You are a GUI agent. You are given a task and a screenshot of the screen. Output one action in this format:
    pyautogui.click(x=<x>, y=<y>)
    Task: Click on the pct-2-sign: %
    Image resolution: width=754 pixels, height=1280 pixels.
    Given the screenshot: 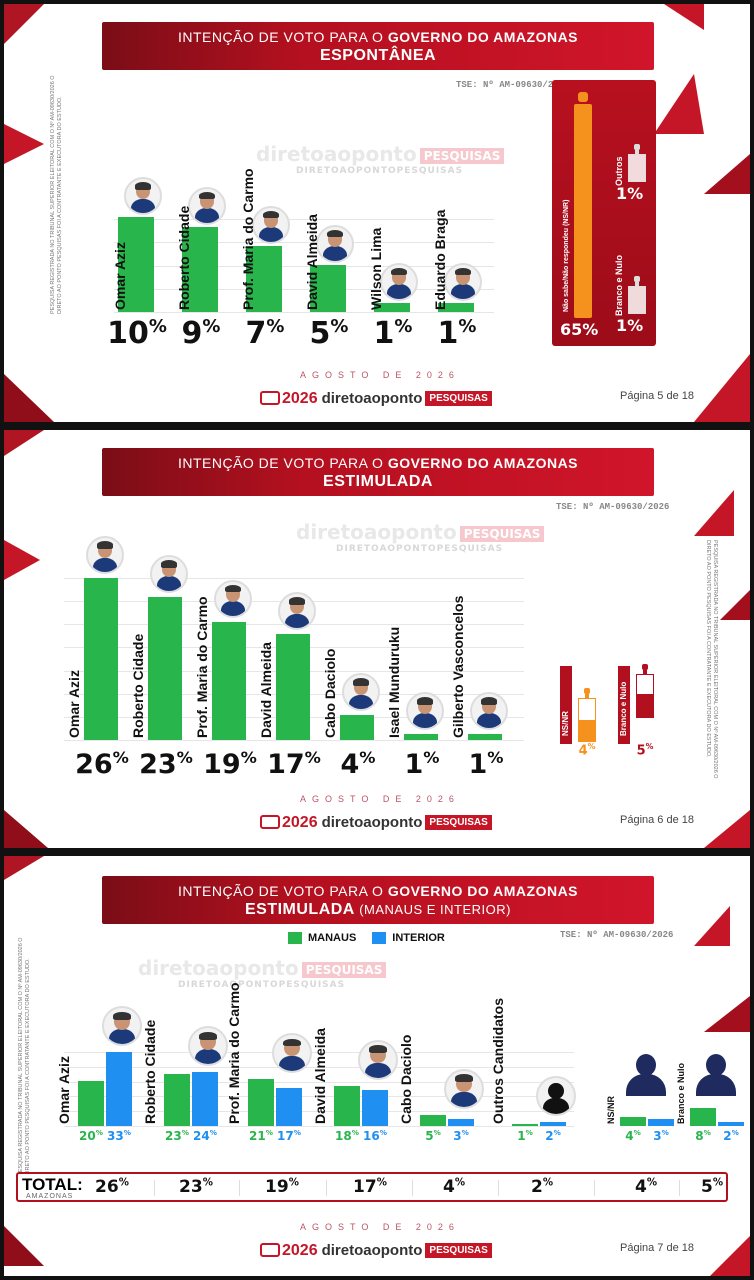 What is the action you would take?
    pyautogui.click(x=275, y=326)
    